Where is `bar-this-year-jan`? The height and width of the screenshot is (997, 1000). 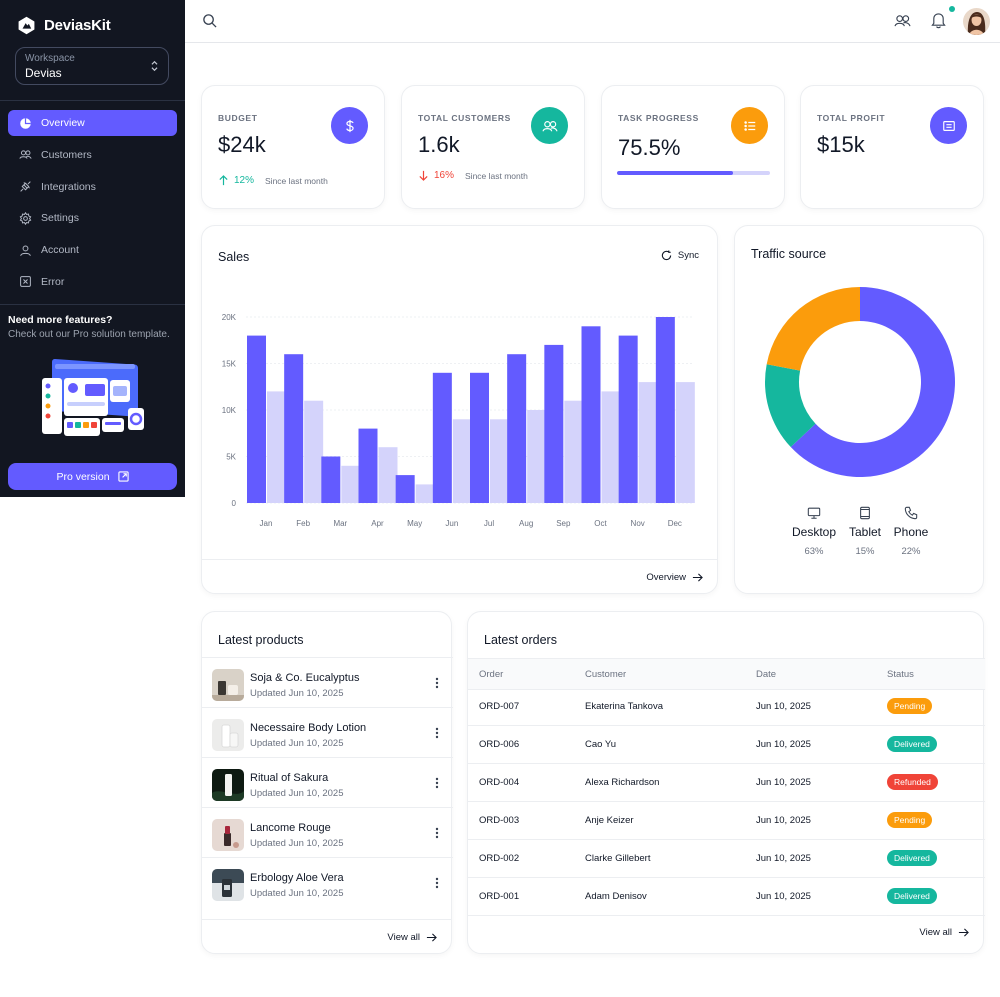
bar-this-year-jan is located at coordinates (256, 419).